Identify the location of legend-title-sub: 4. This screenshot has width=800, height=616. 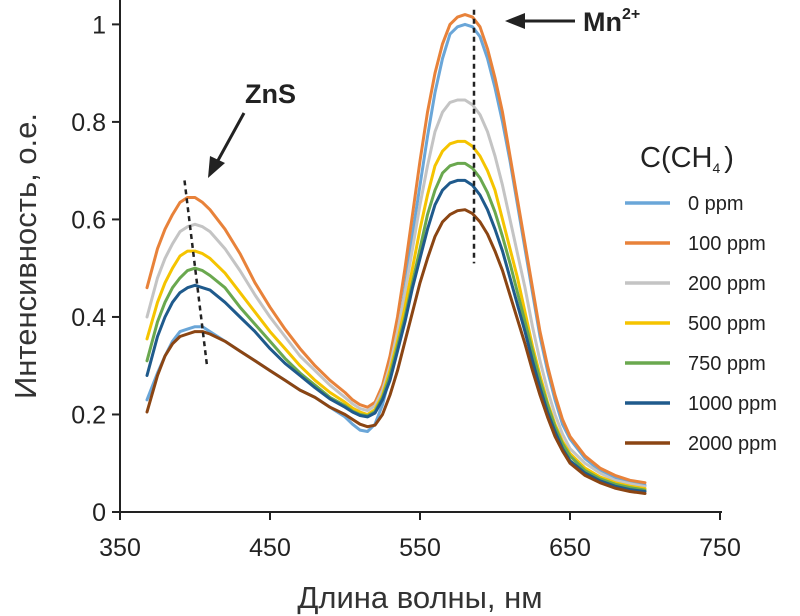
(717, 168).